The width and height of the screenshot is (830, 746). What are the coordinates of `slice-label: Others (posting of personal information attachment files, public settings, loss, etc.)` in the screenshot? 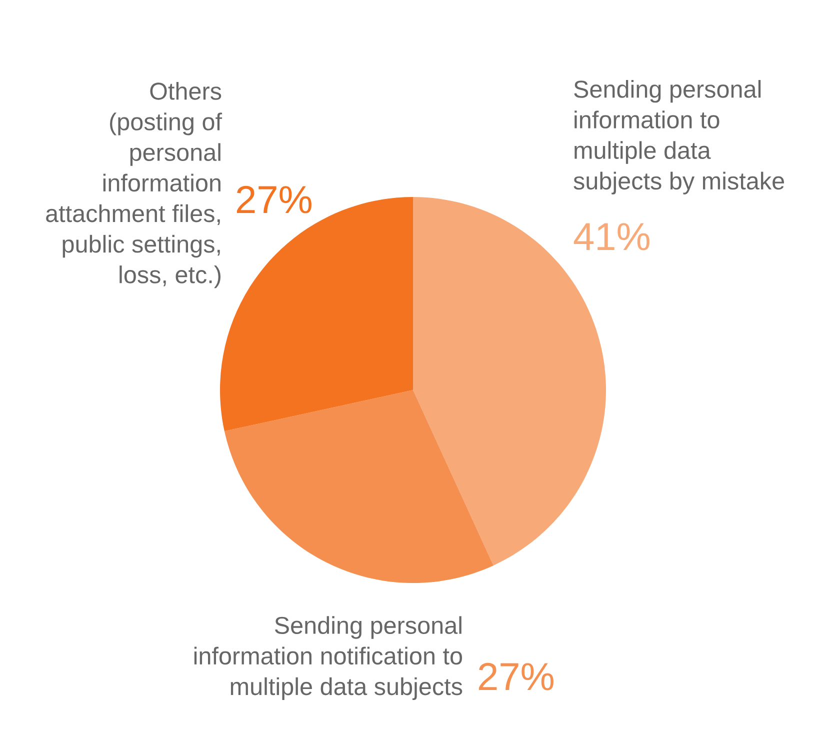 It's located at (134, 185).